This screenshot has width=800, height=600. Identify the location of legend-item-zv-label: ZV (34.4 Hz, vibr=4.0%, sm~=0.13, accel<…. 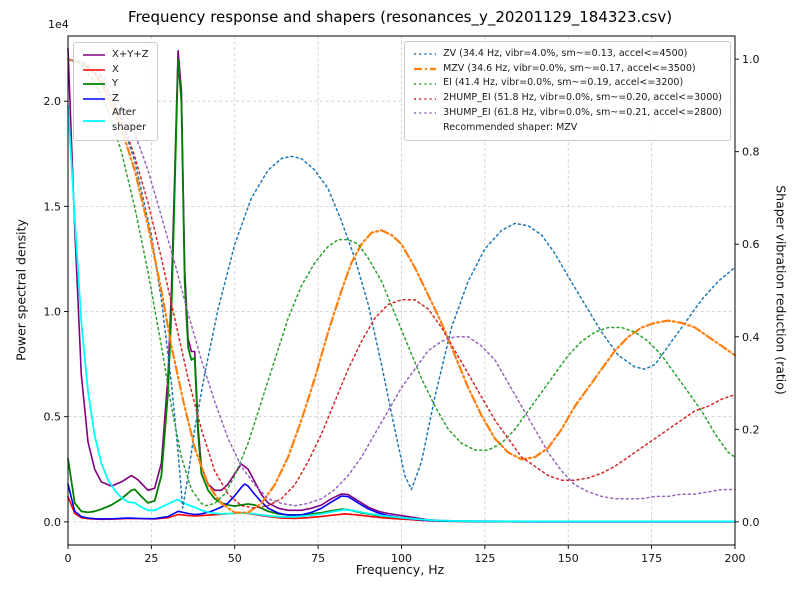
(565, 53).